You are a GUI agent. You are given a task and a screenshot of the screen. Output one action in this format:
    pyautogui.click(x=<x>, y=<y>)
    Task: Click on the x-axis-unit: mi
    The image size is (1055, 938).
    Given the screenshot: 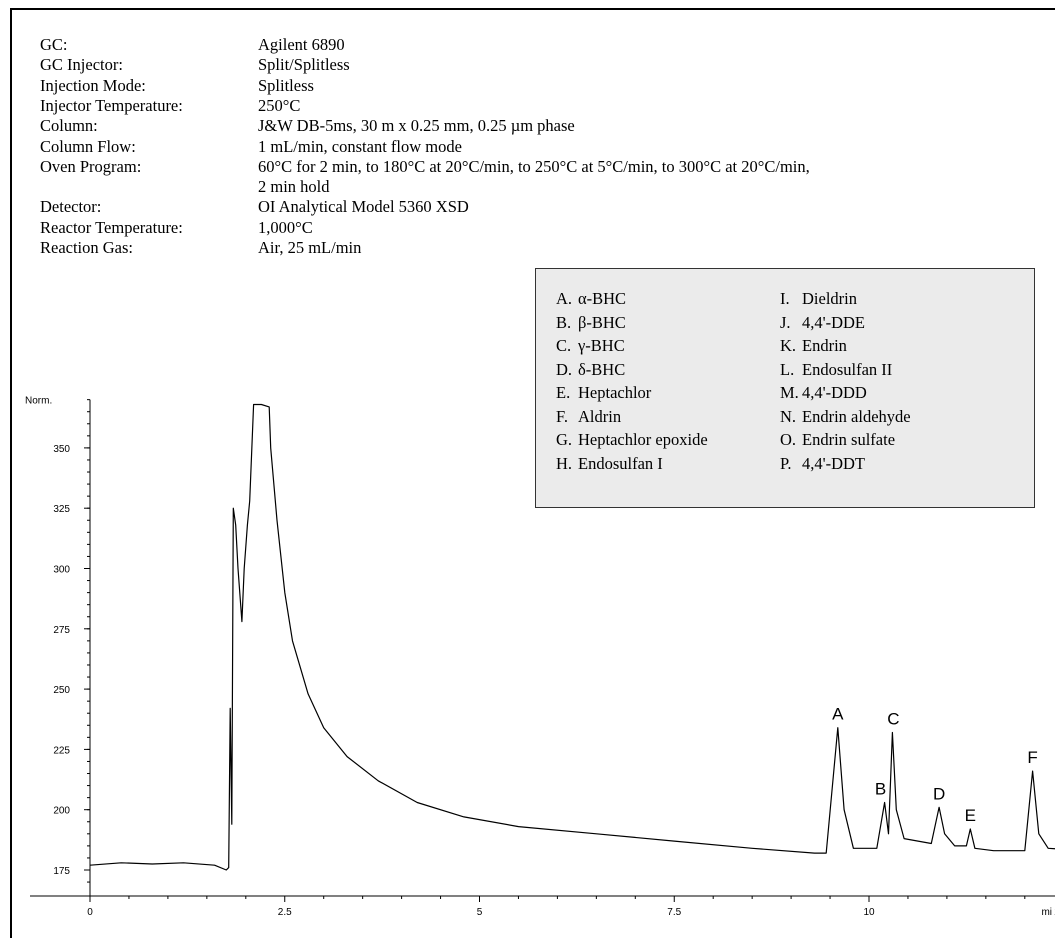 What is the action you would take?
    pyautogui.click(x=1046, y=912)
    